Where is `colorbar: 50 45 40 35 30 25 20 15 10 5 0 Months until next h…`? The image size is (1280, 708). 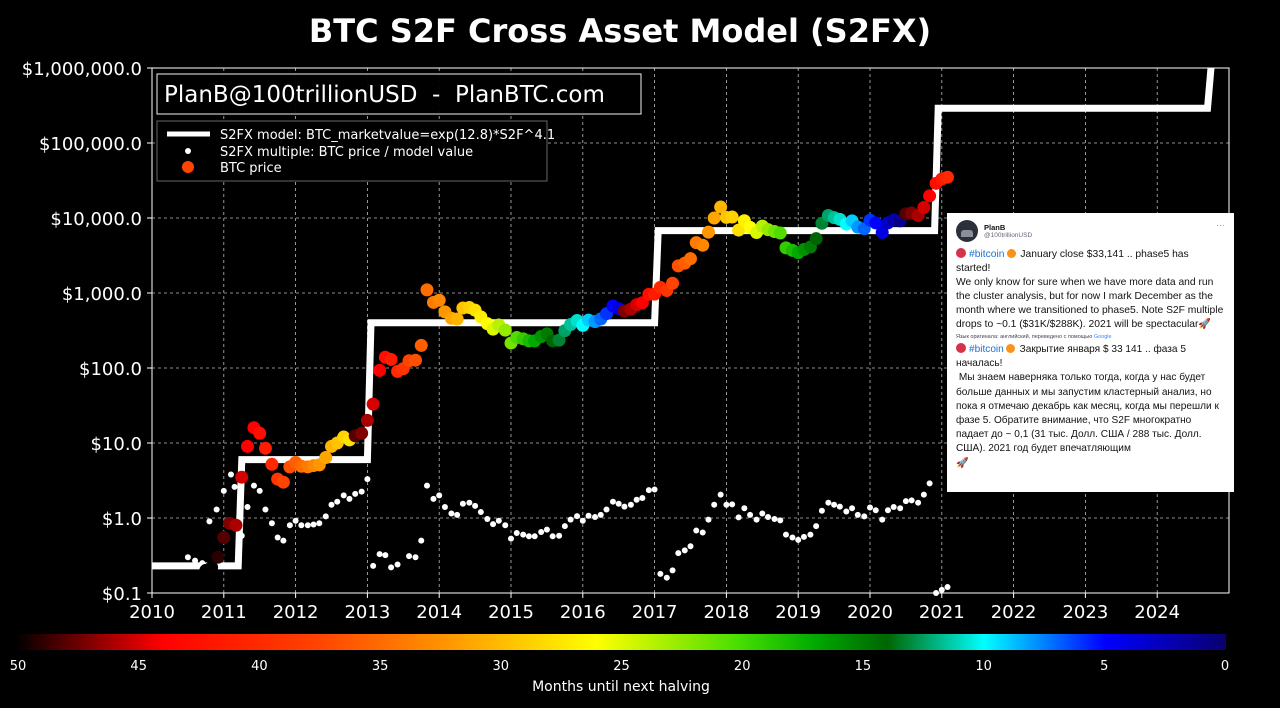
colorbar: 50 45 40 35 30 25 20 15 10 5 0 Months until next h… is located at coordinates (619, 664).